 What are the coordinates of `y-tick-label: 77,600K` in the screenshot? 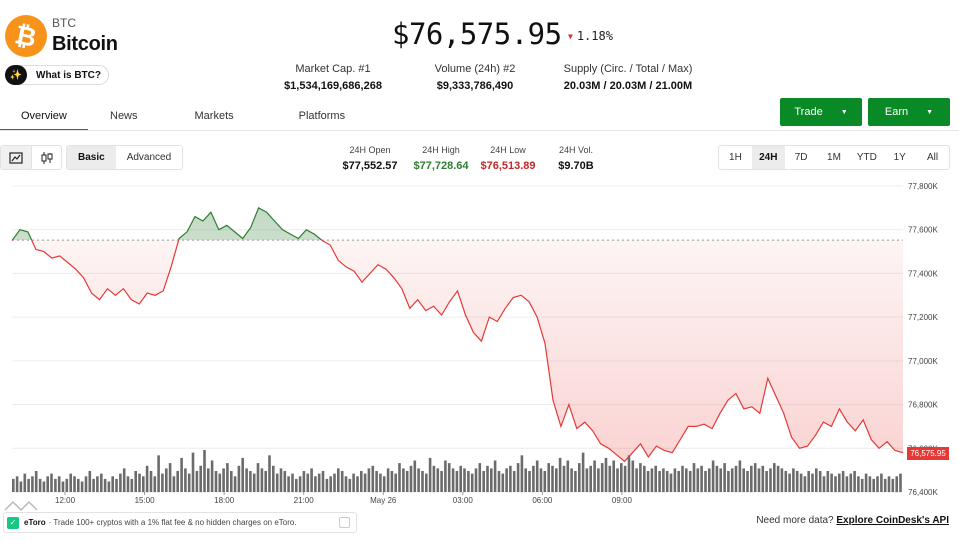 It's located at (923, 230).